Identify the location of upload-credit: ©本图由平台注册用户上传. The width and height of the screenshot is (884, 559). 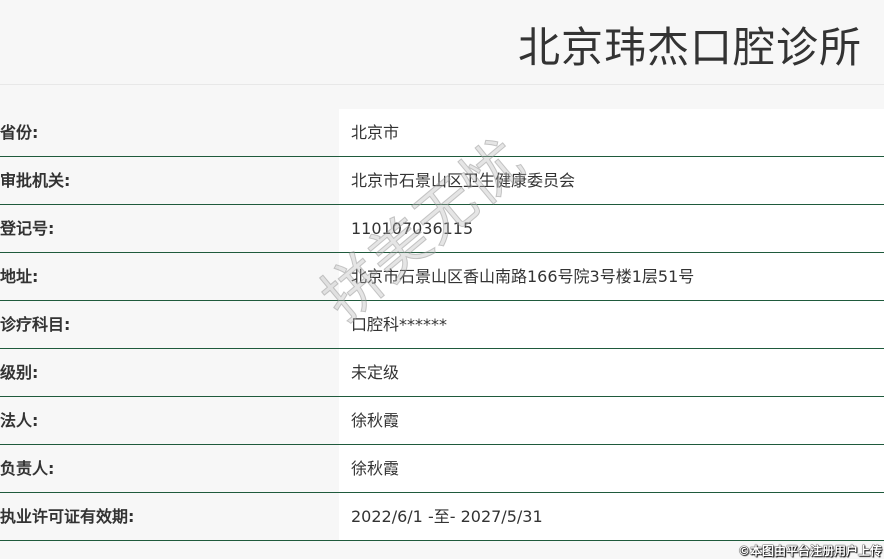
(809, 551).